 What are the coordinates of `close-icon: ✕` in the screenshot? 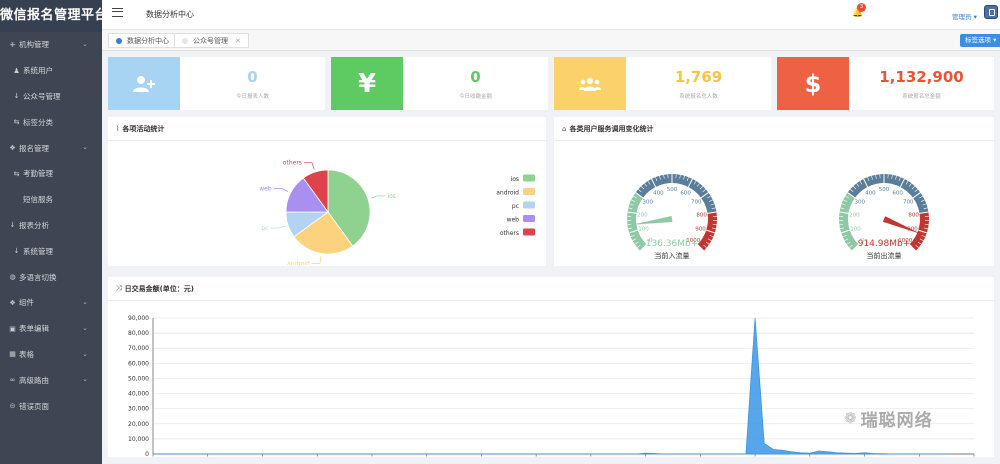 It's located at (238, 40).